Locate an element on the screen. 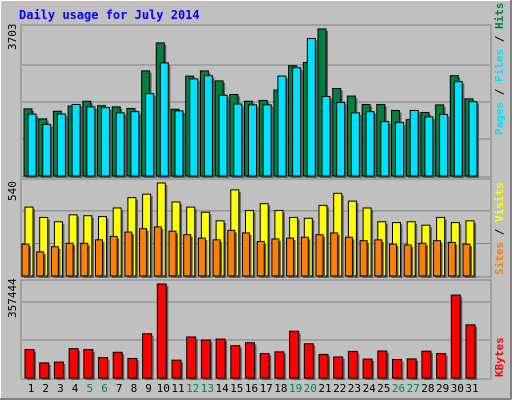  bar-kbytes-day-8-face is located at coordinates (132, 368).